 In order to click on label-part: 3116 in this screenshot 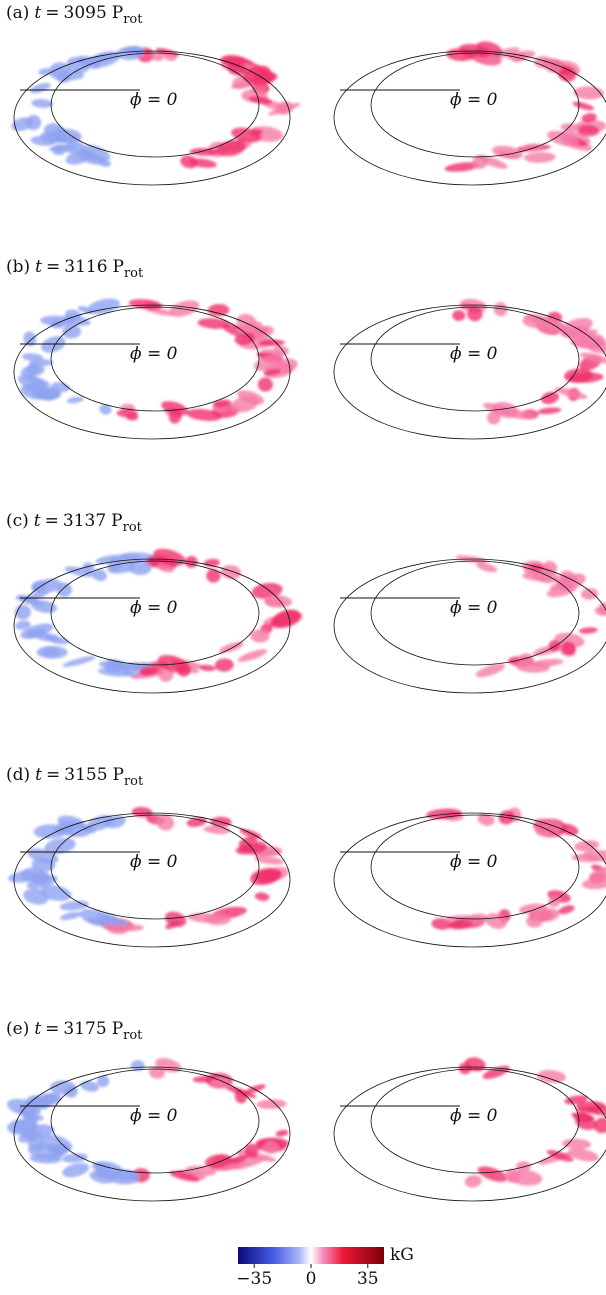, I will do `click(85, 267)`.